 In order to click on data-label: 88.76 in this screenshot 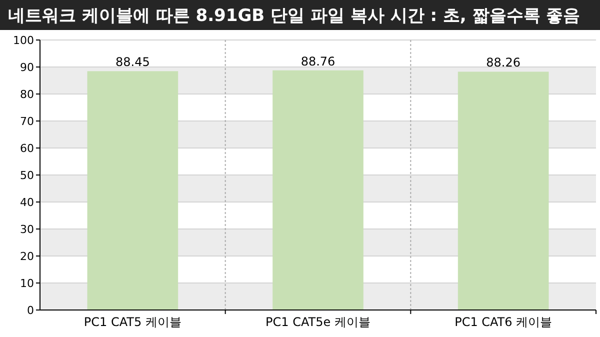, I will do `click(318, 61)`.